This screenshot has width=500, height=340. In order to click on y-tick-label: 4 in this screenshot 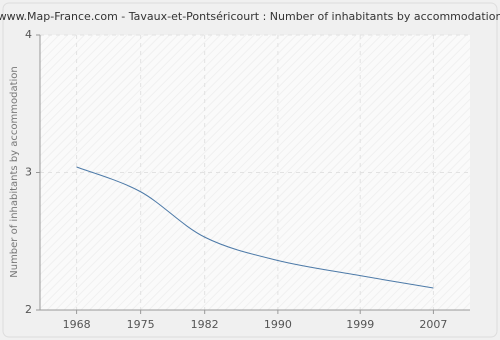, I will do `click(28, 34)`.